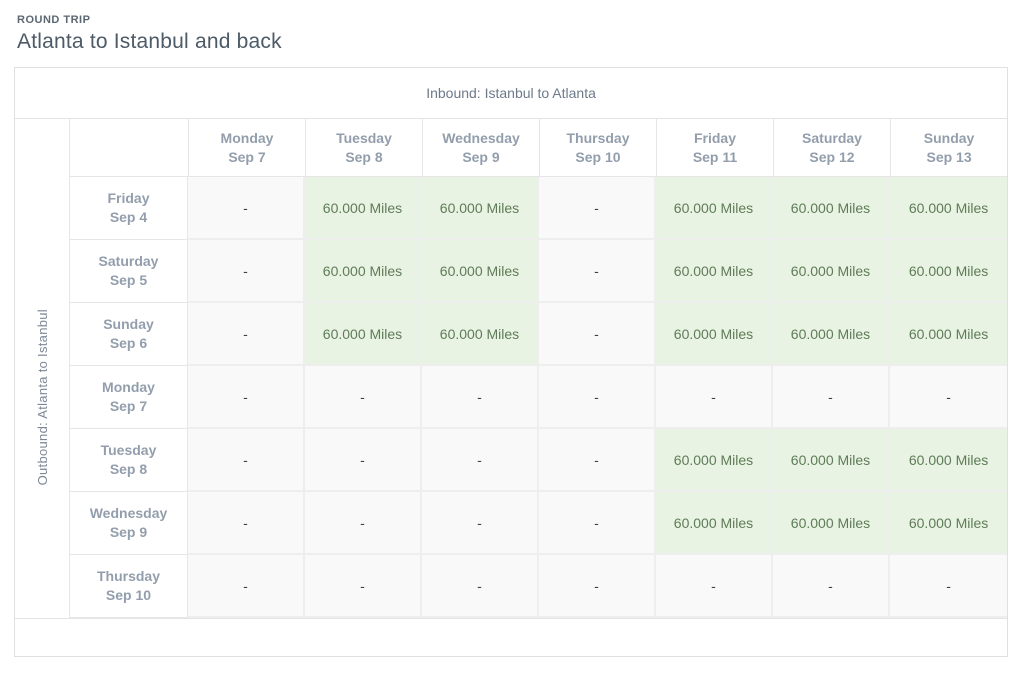 Image resolution: width=1027 pixels, height=688 pixels. What do you see at coordinates (481, 137) in the screenshot?
I see `column-day: Wednesday` at bounding box center [481, 137].